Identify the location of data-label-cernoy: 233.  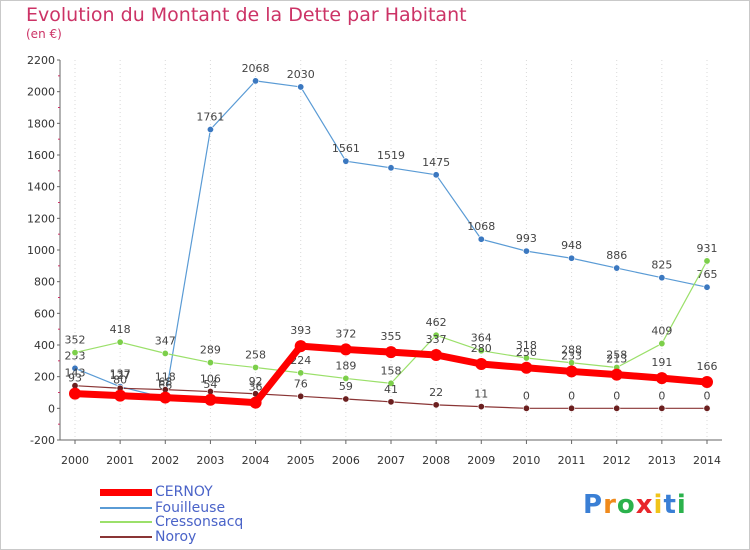
(571, 355).